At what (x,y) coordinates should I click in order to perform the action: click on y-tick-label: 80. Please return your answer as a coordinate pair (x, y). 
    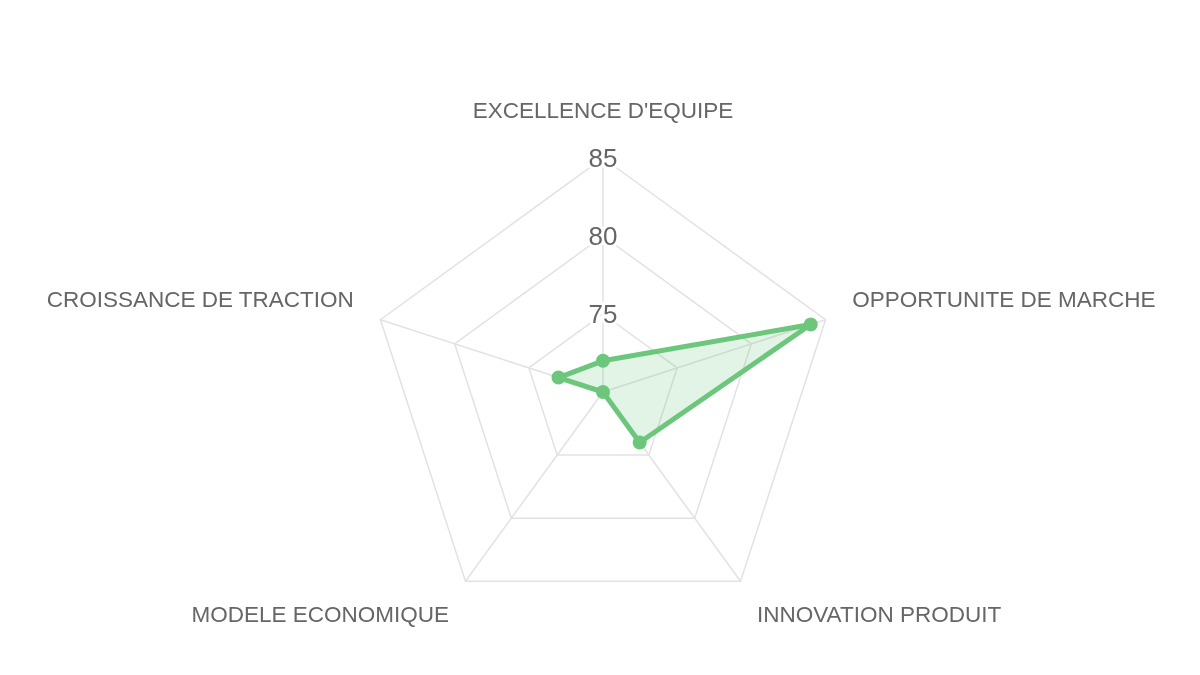
    Looking at the image, I should click on (603, 236).